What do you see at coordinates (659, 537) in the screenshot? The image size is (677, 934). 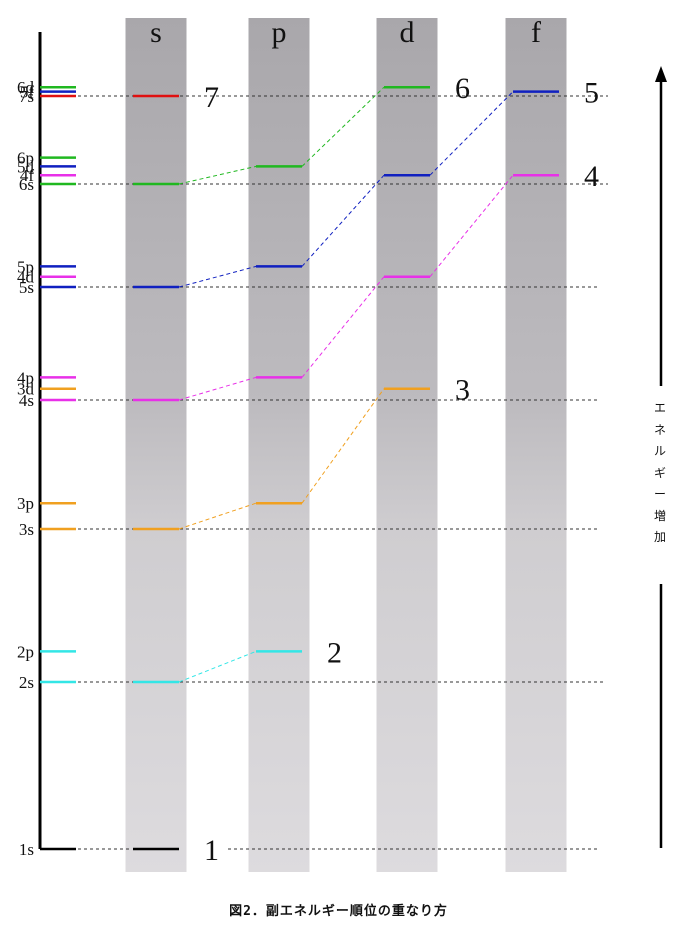 I see `energy-label-char: 加` at bounding box center [659, 537].